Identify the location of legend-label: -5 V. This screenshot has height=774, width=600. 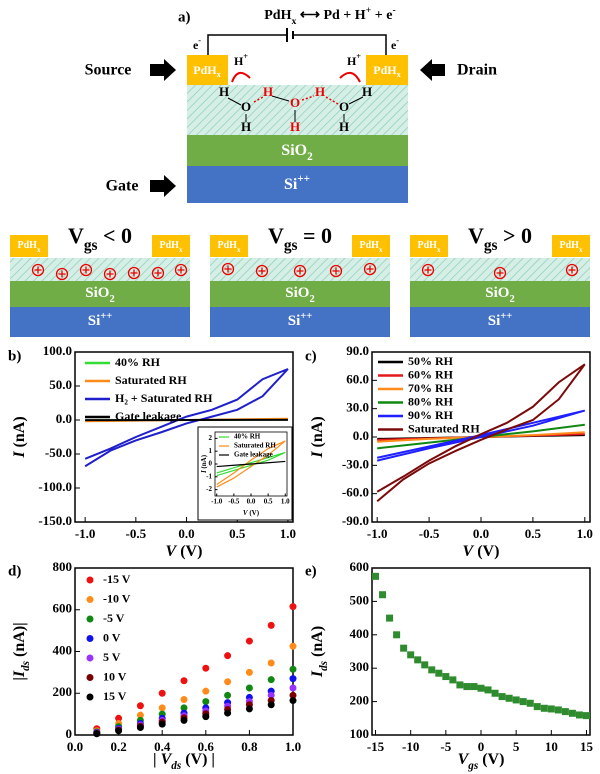
(114, 618).